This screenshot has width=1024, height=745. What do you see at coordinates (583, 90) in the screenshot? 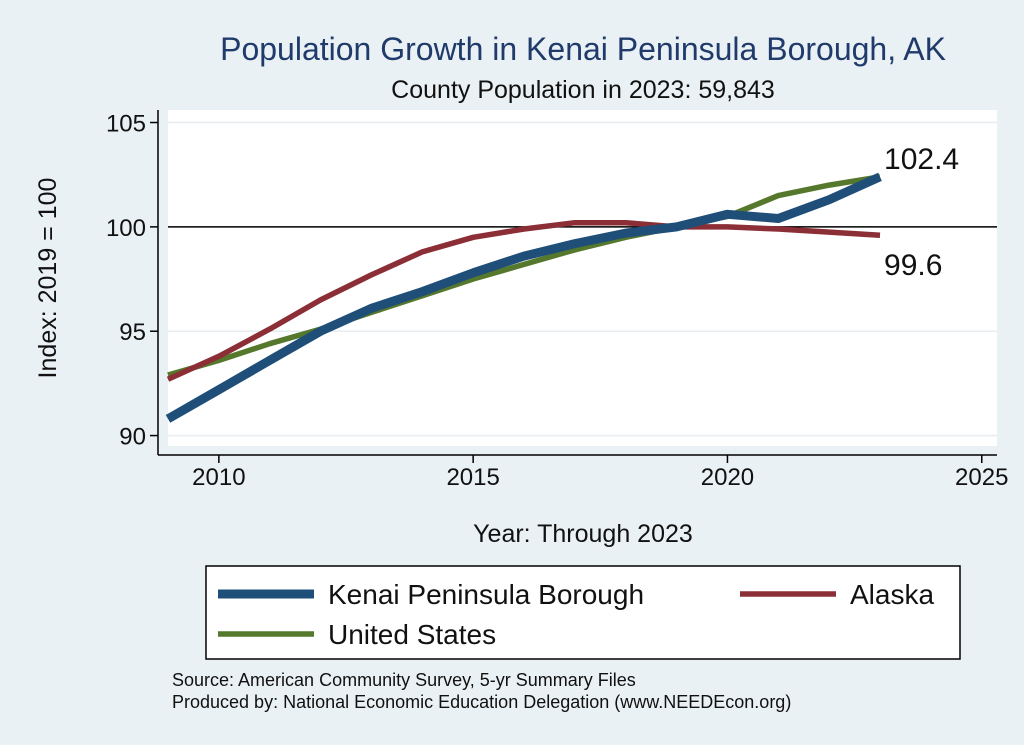
I see `chart-subtitle: County Population in 2023: 59,843` at bounding box center [583, 90].